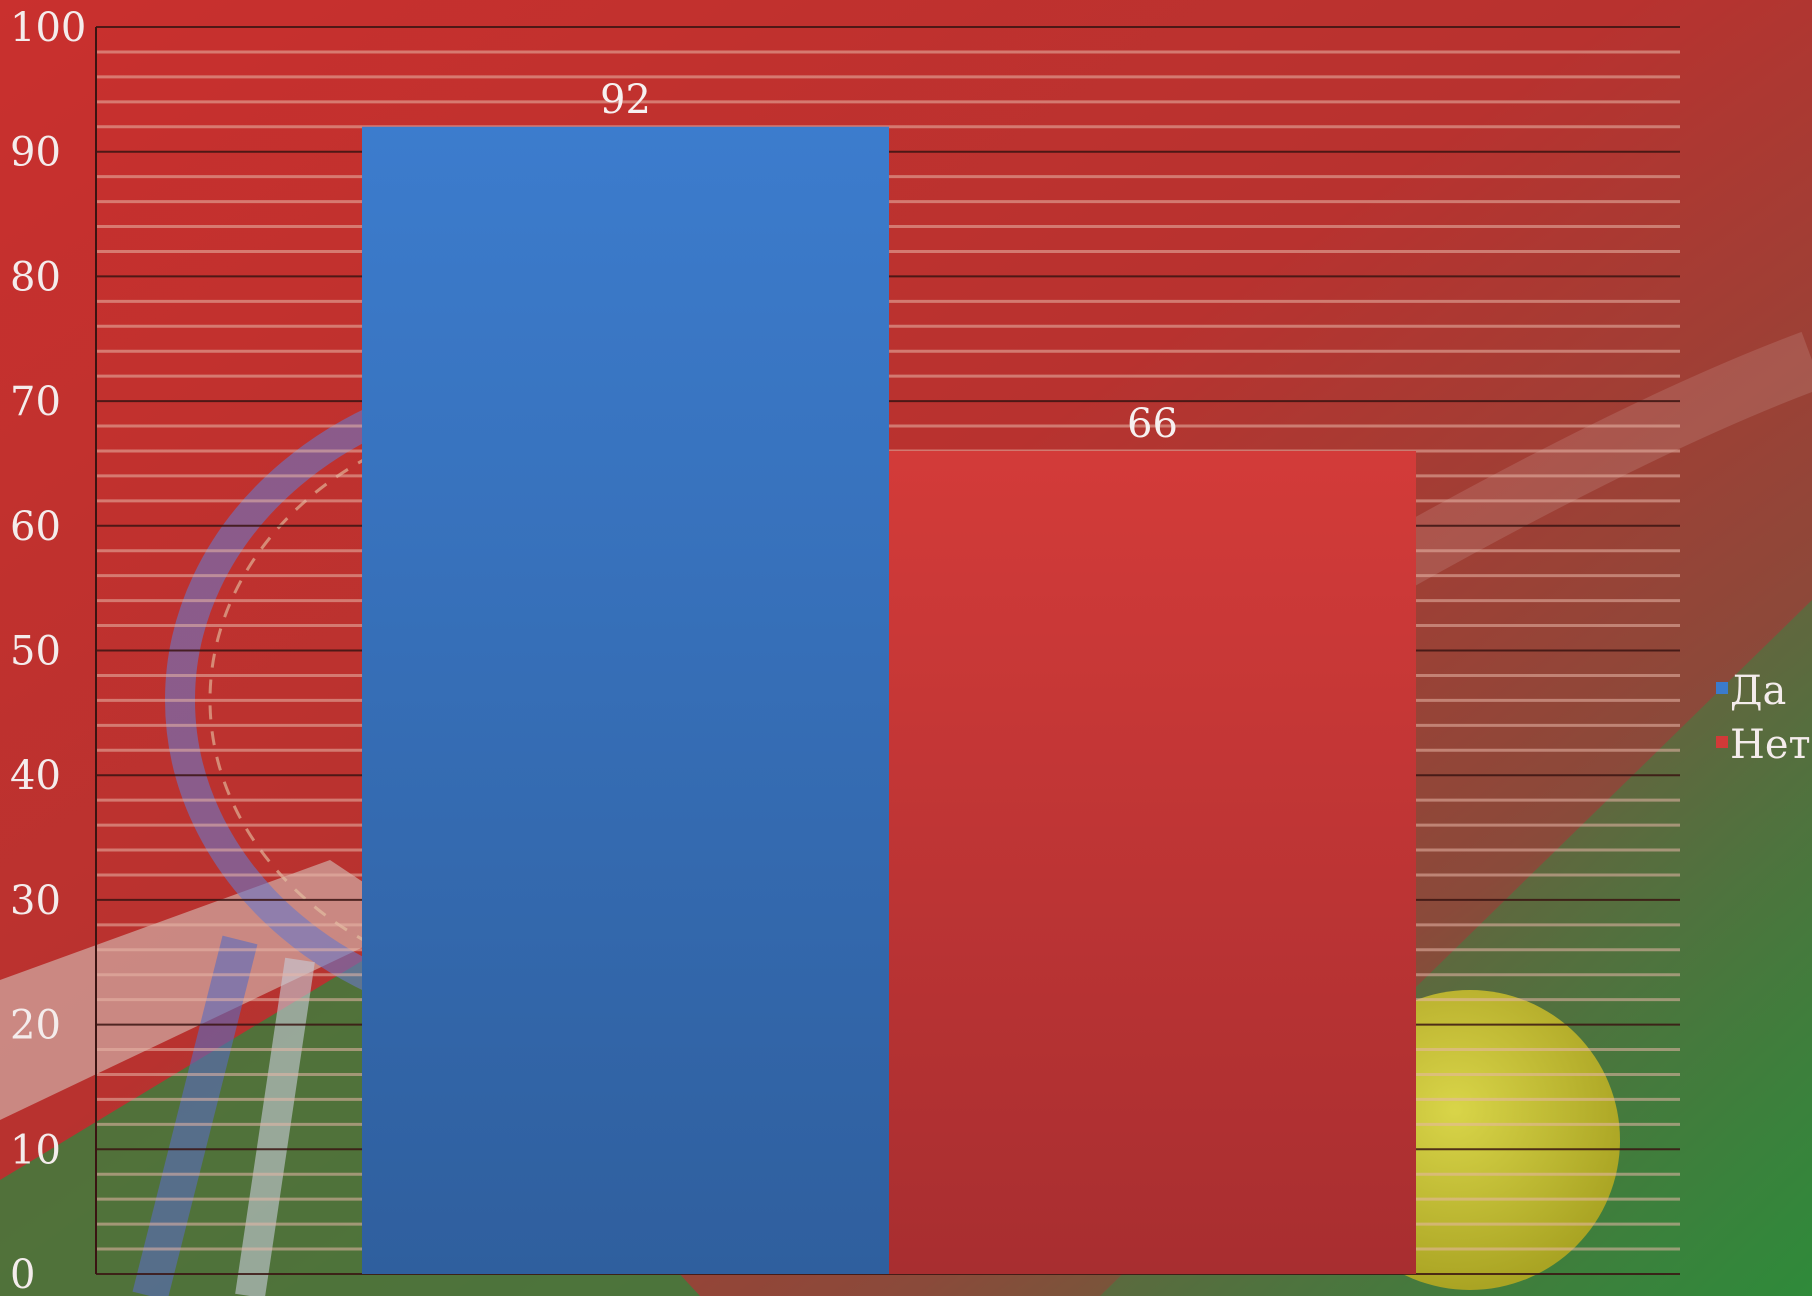 The width and height of the screenshot is (1812, 1300). Describe the element at coordinates (35, 776) in the screenshot. I see `y-tick-label: 40` at that location.